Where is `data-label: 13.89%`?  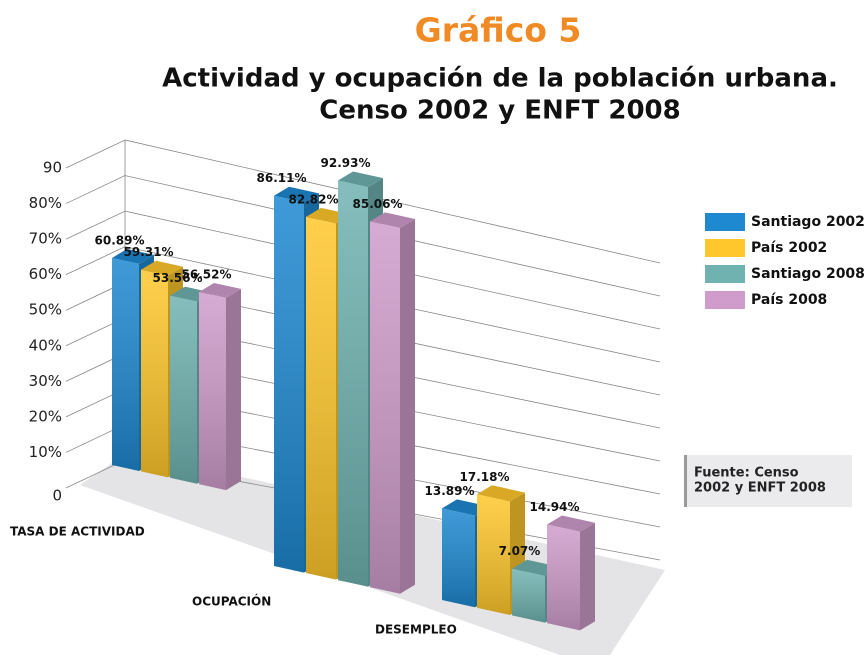 data-label: 13.89% is located at coordinates (450, 491).